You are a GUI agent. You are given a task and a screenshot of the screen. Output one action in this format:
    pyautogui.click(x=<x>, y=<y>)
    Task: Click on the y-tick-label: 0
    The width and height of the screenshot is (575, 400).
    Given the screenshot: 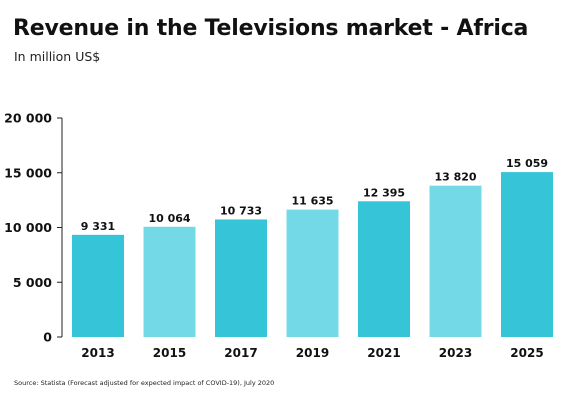 What is the action you would take?
    pyautogui.click(x=47, y=337)
    